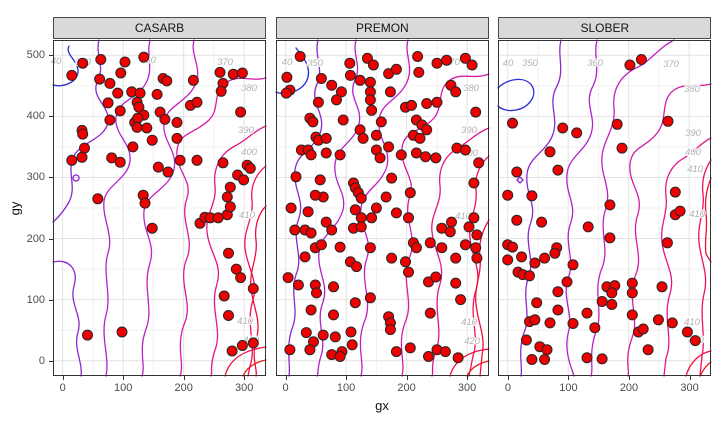  Describe the element at coordinates (41, 360) in the screenshot. I see `y-tick-label: 0` at that location.